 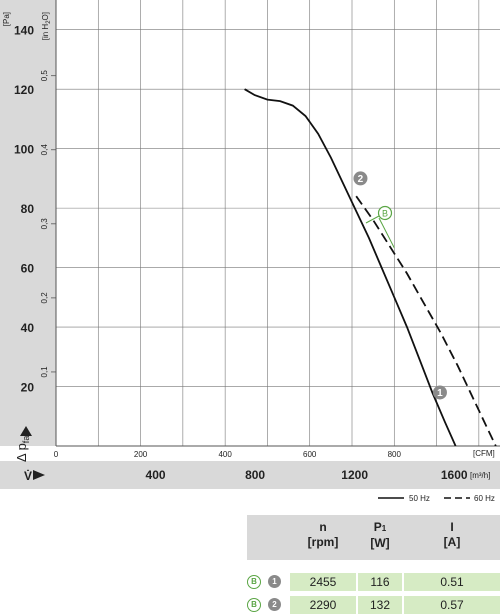 I want to click on cell-p1: 116, so click(x=380, y=582).